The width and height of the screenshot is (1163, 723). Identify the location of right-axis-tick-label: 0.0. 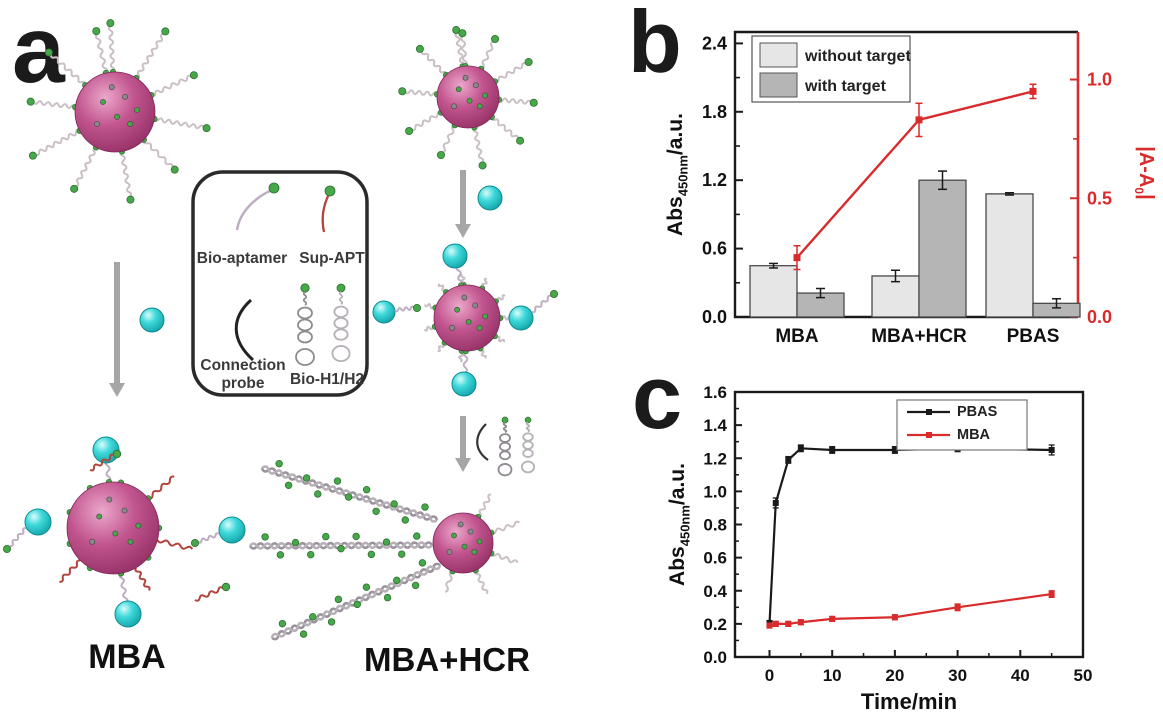
(1099, 317).